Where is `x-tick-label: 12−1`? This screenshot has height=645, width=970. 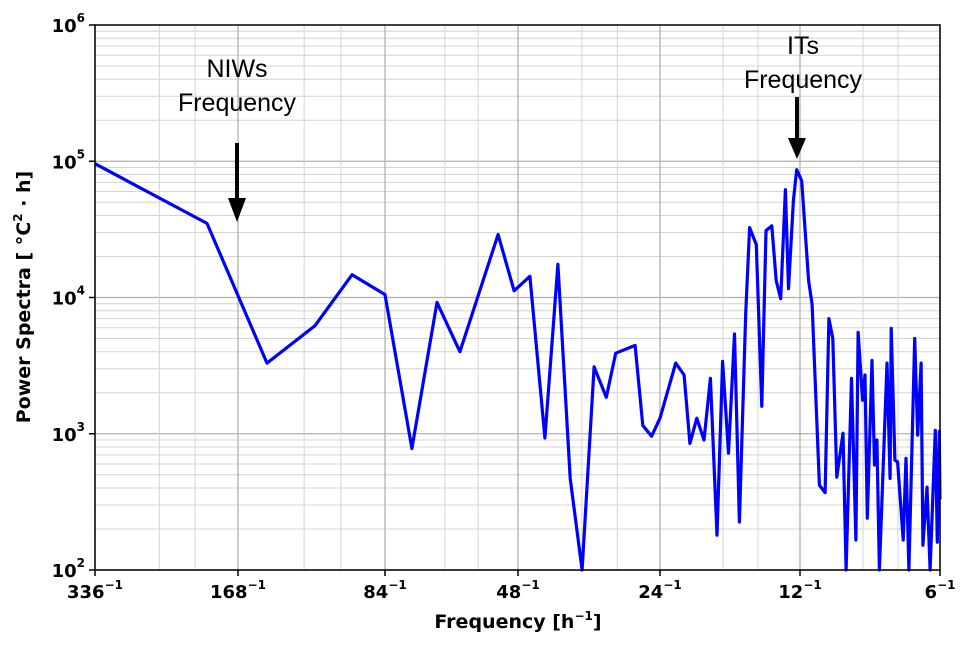 x-tick-label: 12−1 is located at coordinates (799, 590).